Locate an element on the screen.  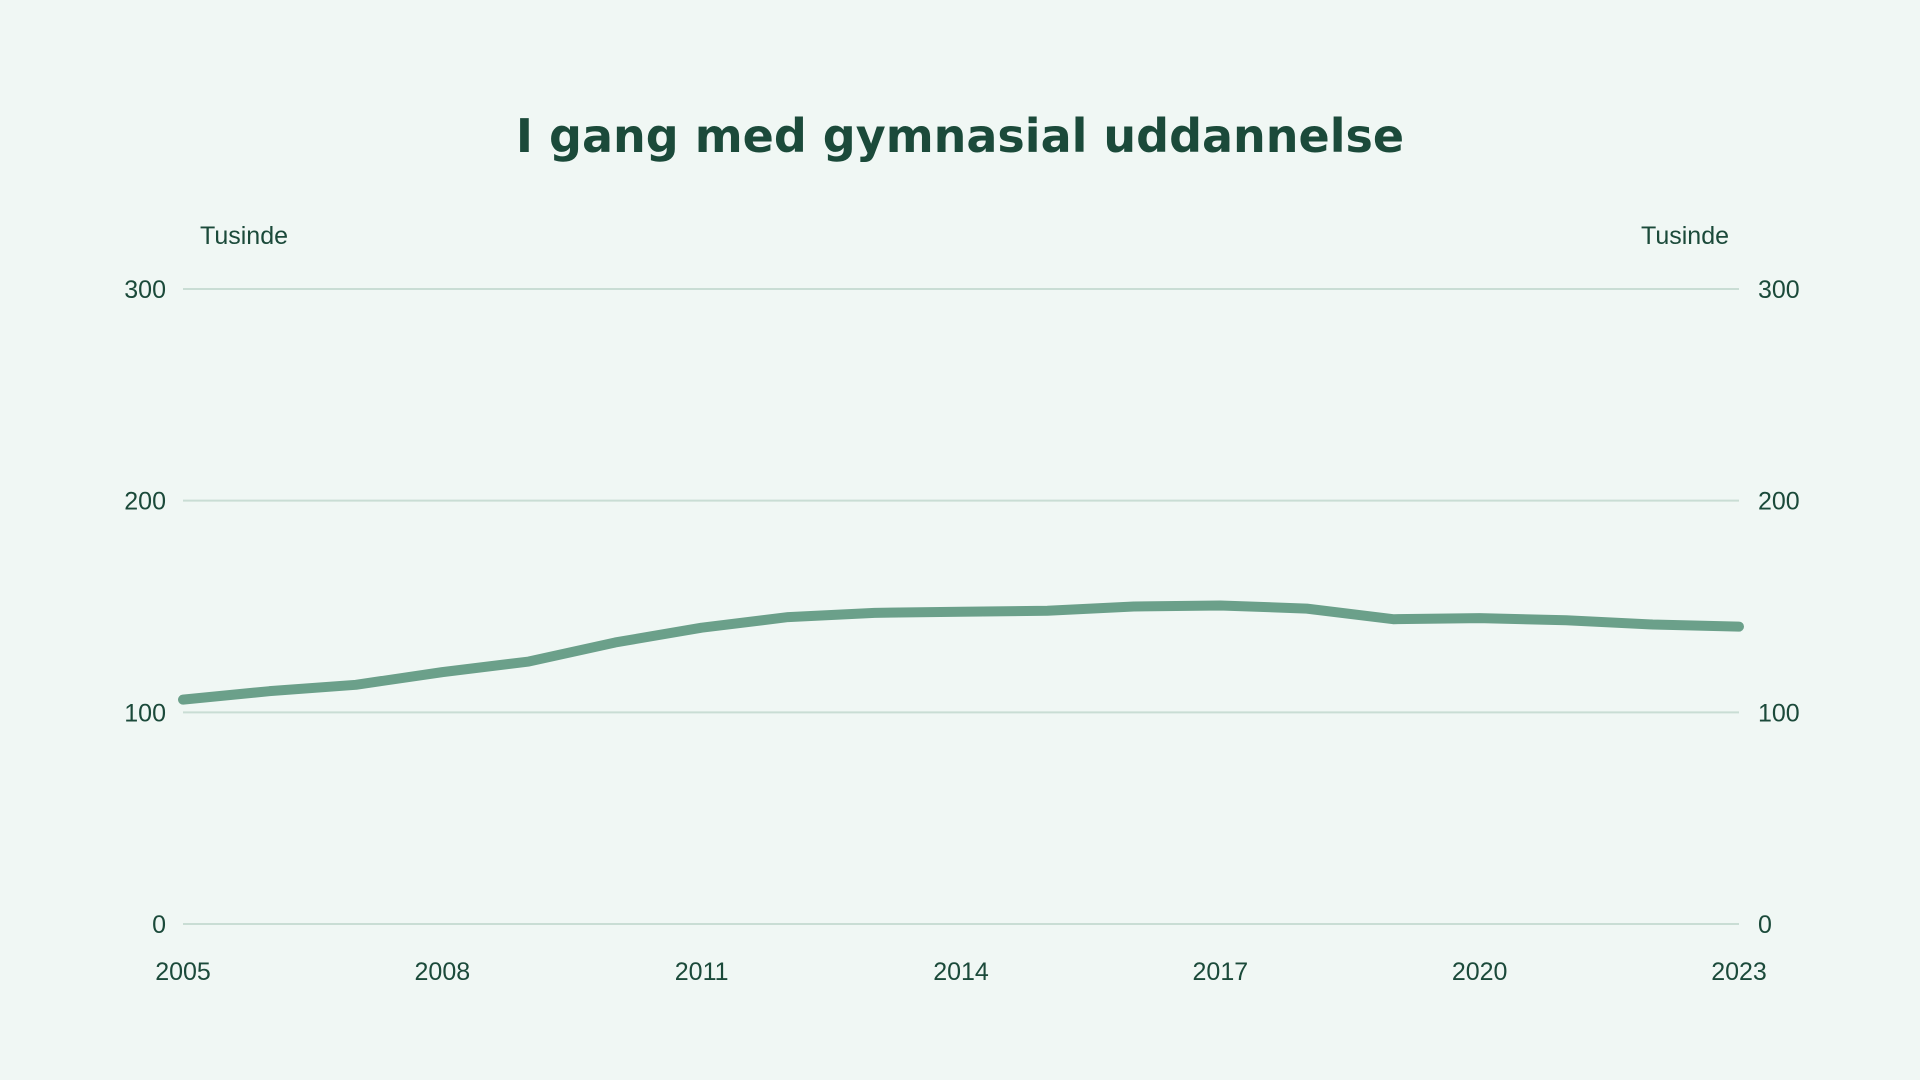
x-tick-2014: 2014 is located at coordinates (961, 972).